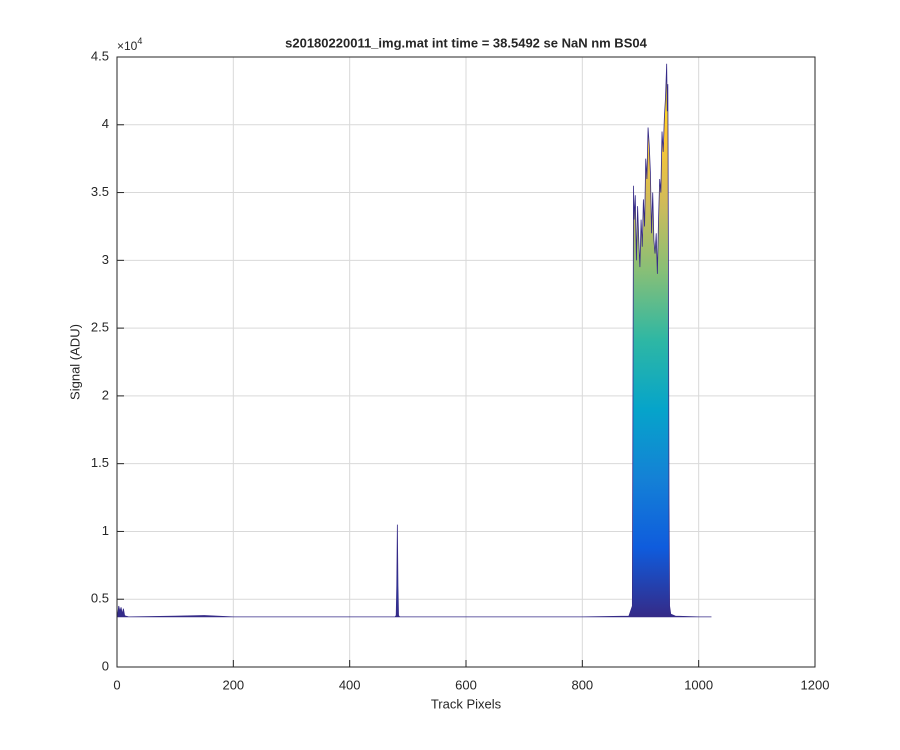 This screenshot has width=900, height=750. Describe the element at coordinates (100, 598) in the screenshot. I see `y-tick-label: 0.5` at that location.